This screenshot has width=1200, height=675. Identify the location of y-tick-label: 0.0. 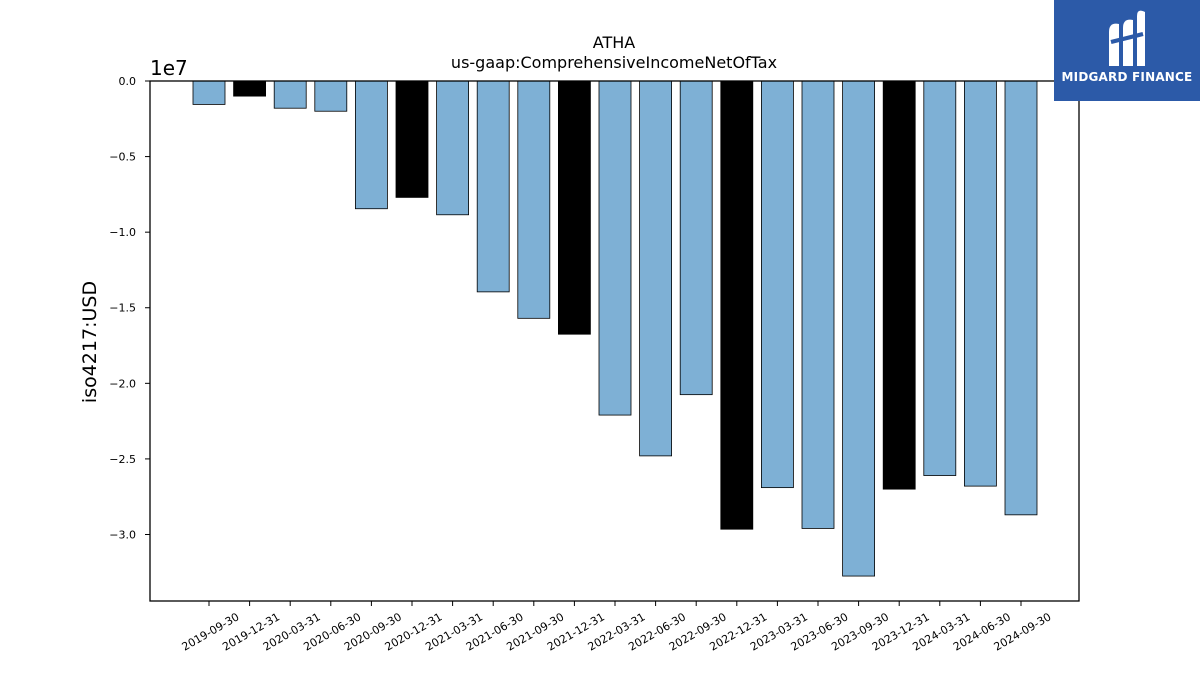
(128, 81).